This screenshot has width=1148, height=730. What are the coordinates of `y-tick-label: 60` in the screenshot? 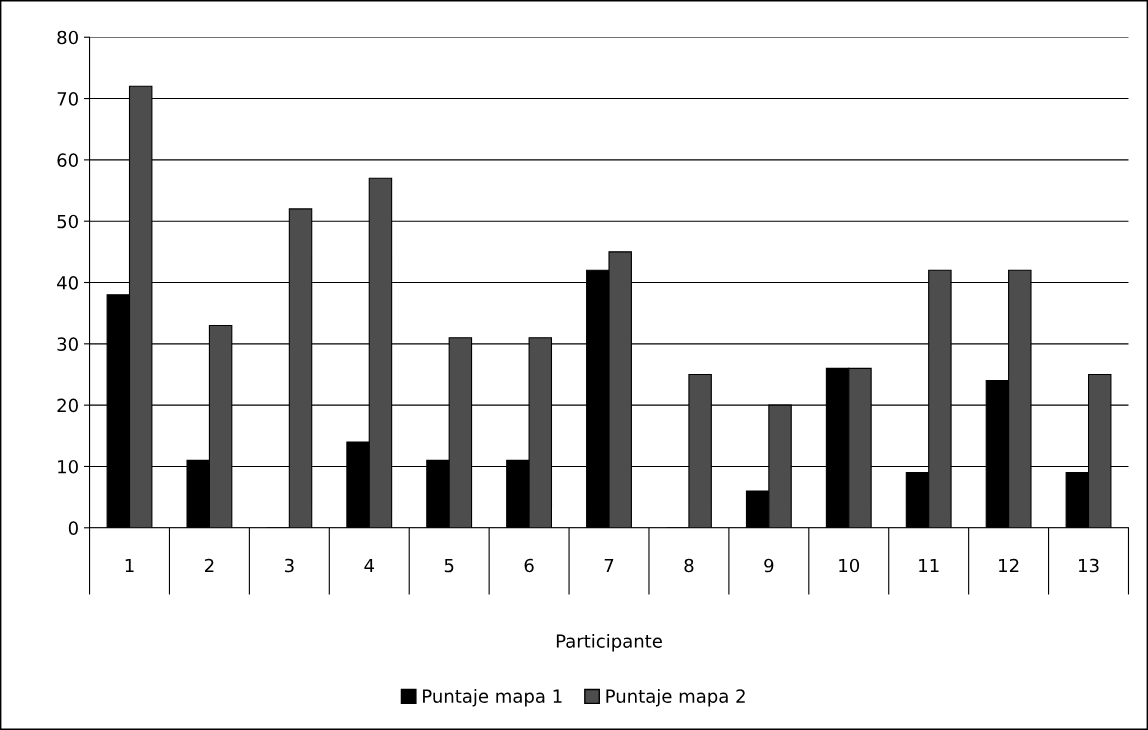 It's located at (67, 160).